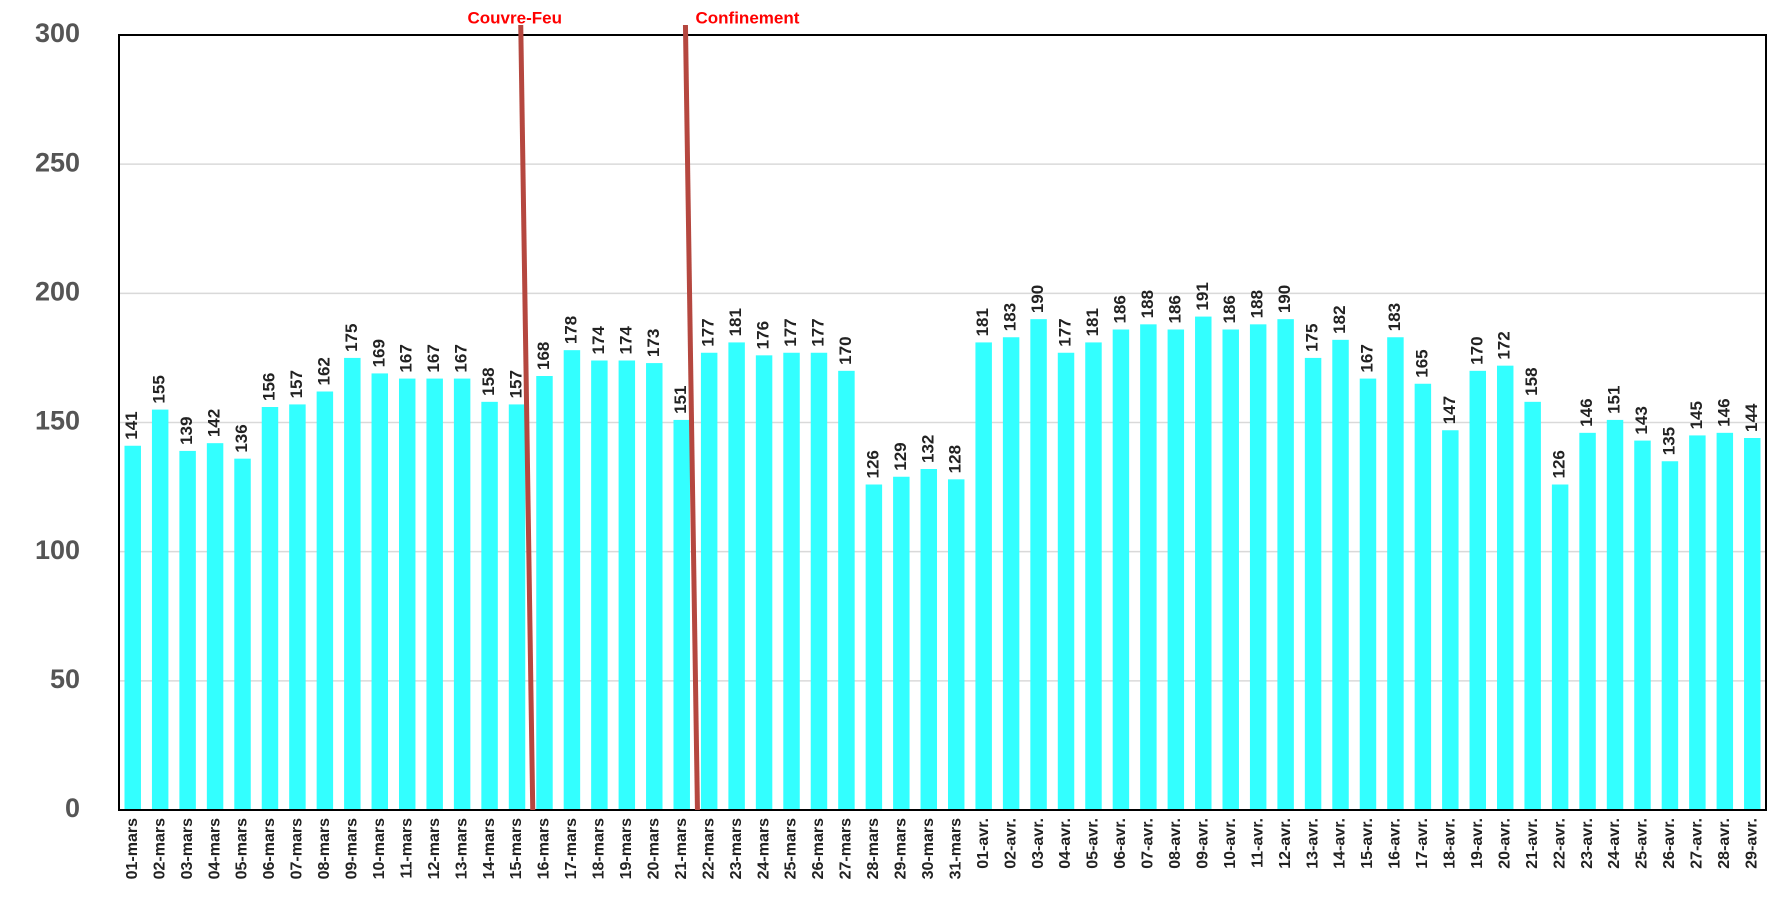 The image size is (1777, 908). What do you see at coordinates (1257, 843) in the screenshot?
I see `x-tick-label: 11-avr.` at bounding box center [1257, 843].